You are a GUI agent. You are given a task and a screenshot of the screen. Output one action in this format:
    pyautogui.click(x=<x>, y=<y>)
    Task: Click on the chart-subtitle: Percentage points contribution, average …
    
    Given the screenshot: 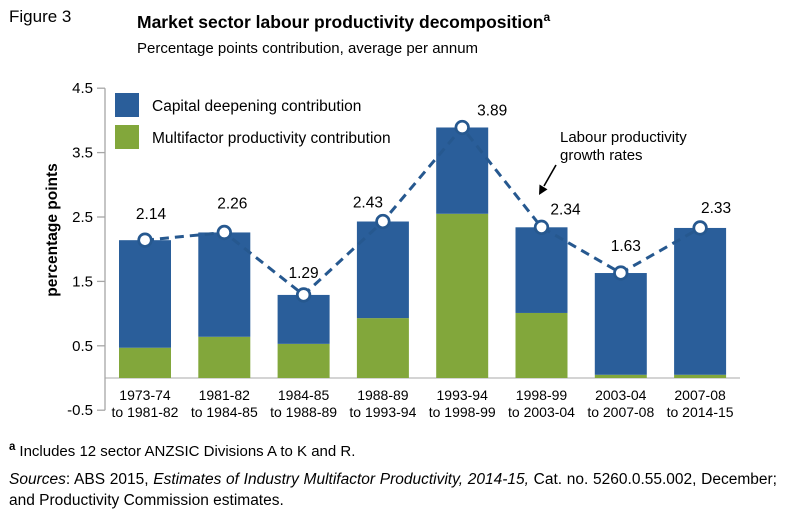 What is the action you would take?
    pyautogui.click(x=308, y=48)
    